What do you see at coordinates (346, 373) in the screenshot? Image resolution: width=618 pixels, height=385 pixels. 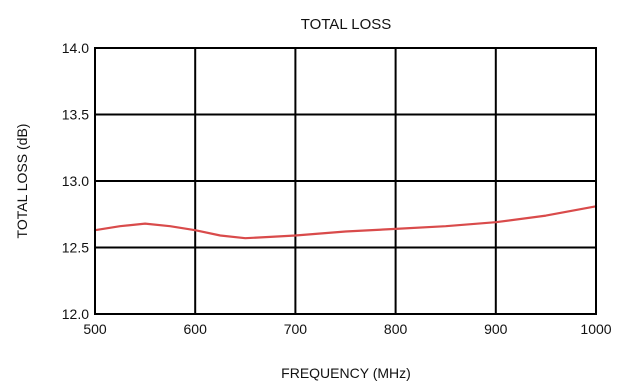 I see `x-axis-label: FREQUENCY (MHz)` at bounding box center [346, 373].